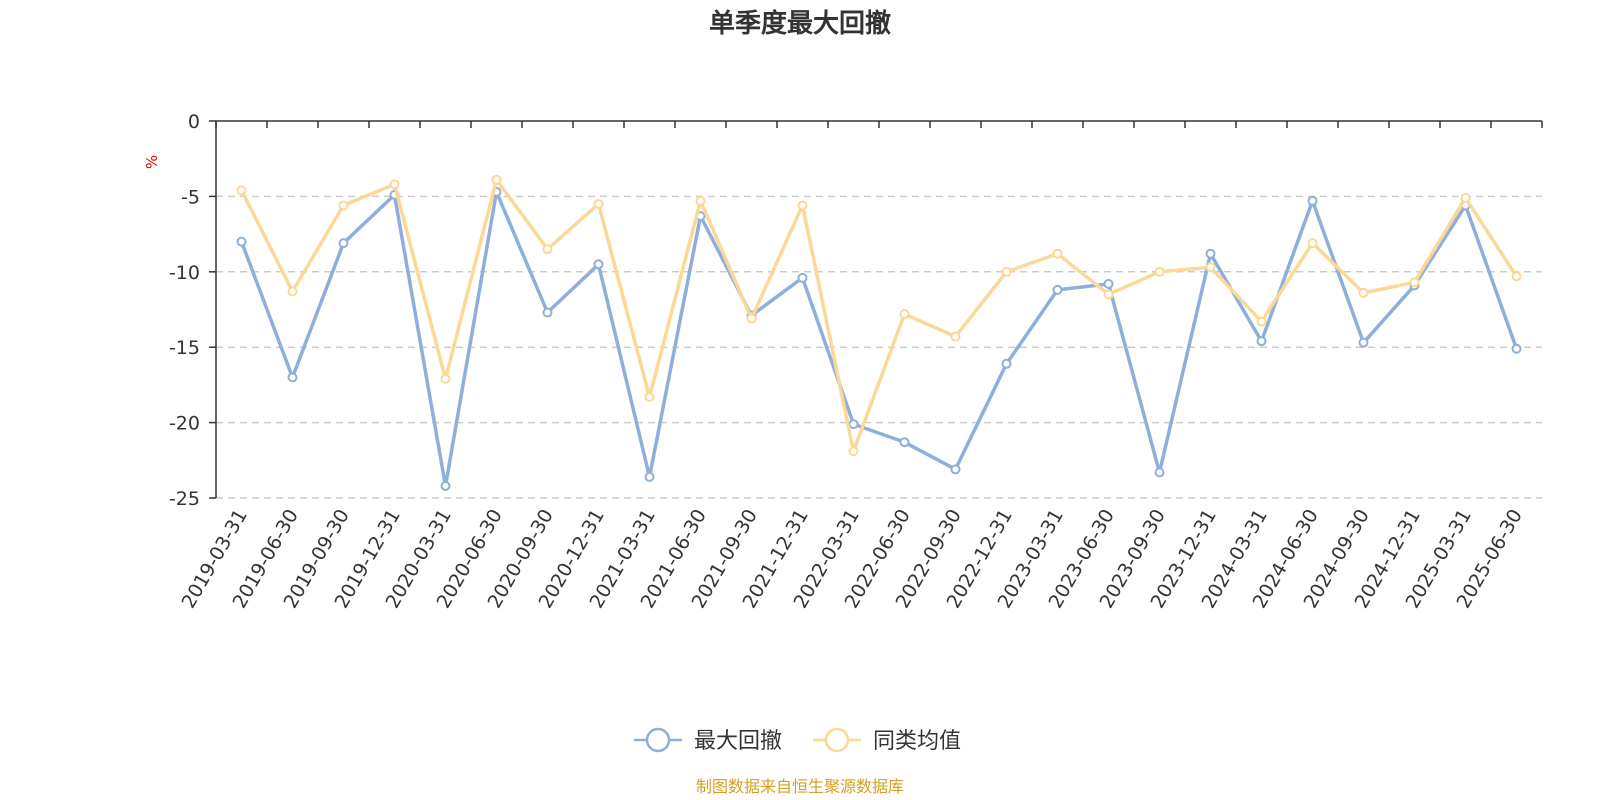 The width and height of the screenshot is (1600, 800). What do you see at coordinates (152, 162) in the screenshot?
I see `y-axis-unit: %` at bounding box center [152, 162].